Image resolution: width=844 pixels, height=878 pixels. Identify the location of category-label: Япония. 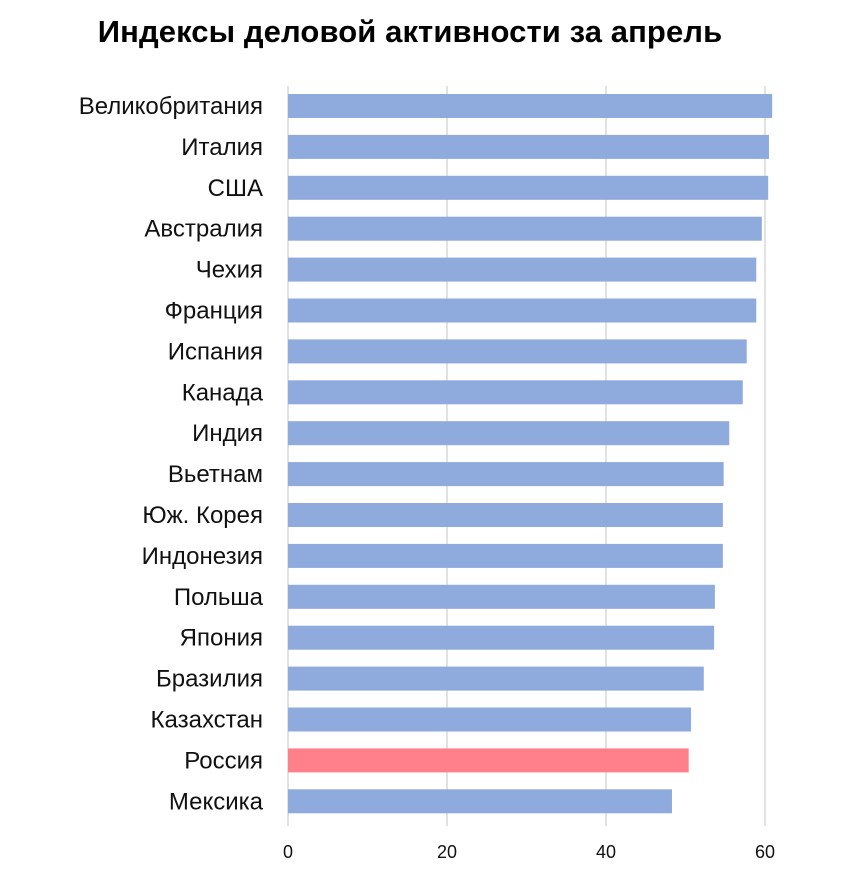
(221, 638).